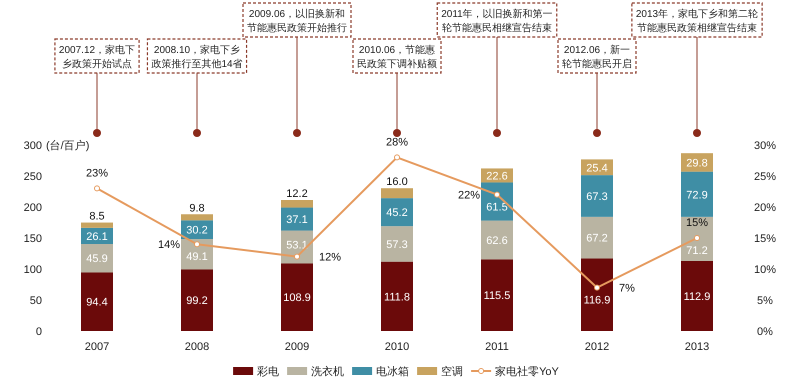 This screenshot has height=379, width=800. What do you see at coordinates (197, 347) in the screenshot?
I see `x-tick-label: 2008` at bounding box center [197, 347].